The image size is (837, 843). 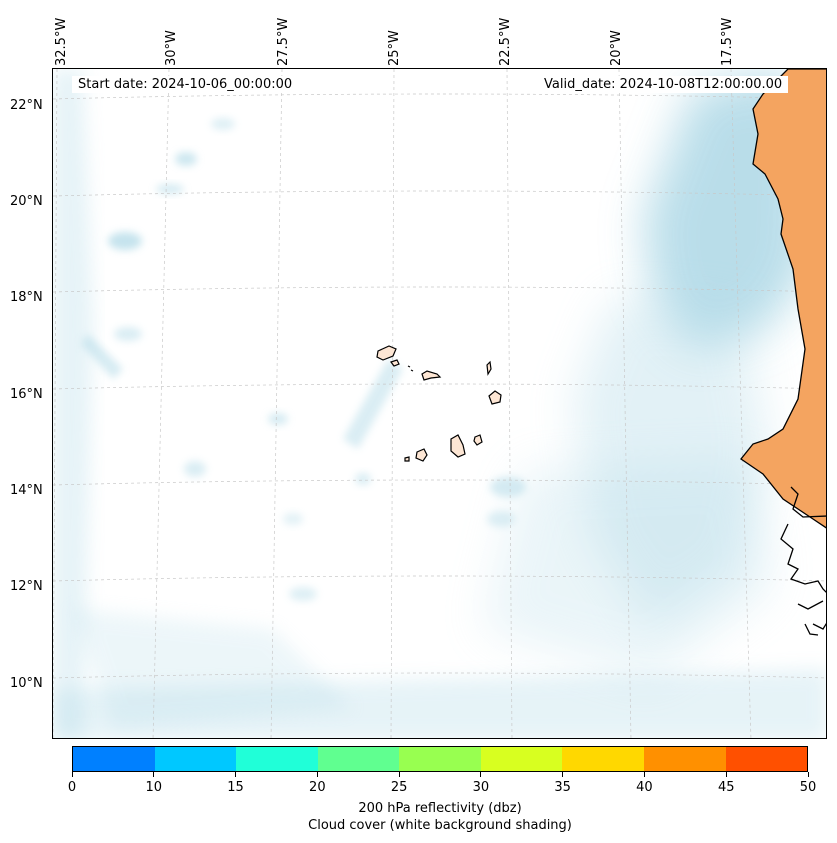 What do you see at coordinates (26, 683) in the screenshot?
I see `lat-label-10n: 10°N` at bounding box center [26, 683].